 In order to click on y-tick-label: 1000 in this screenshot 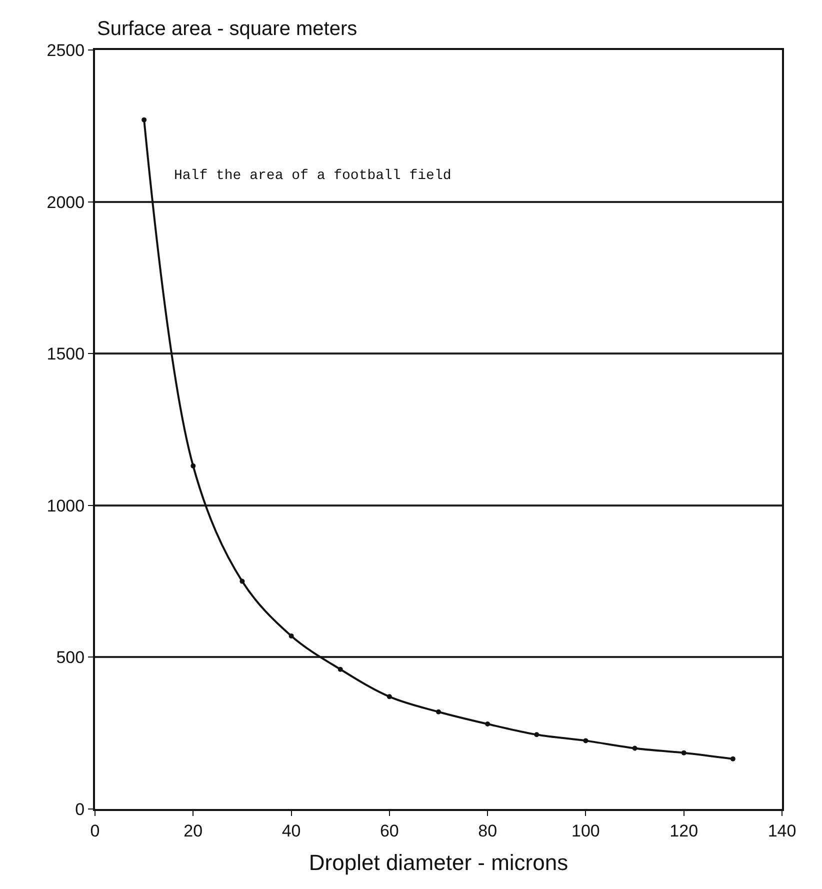, I will do `click(65, 506)`.